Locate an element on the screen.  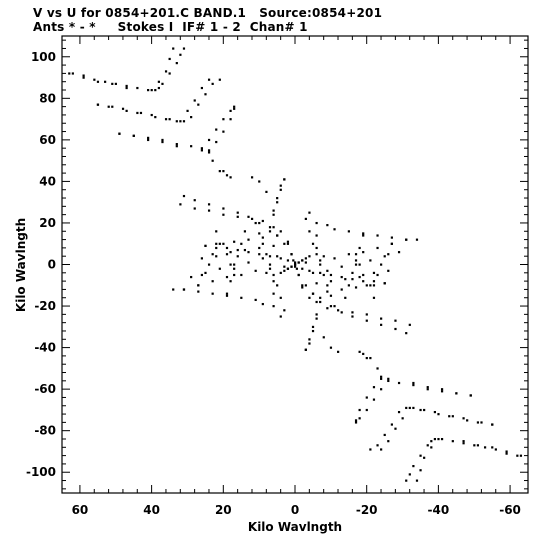
x-tick-label: 20 is located at coordinates (223, 510).